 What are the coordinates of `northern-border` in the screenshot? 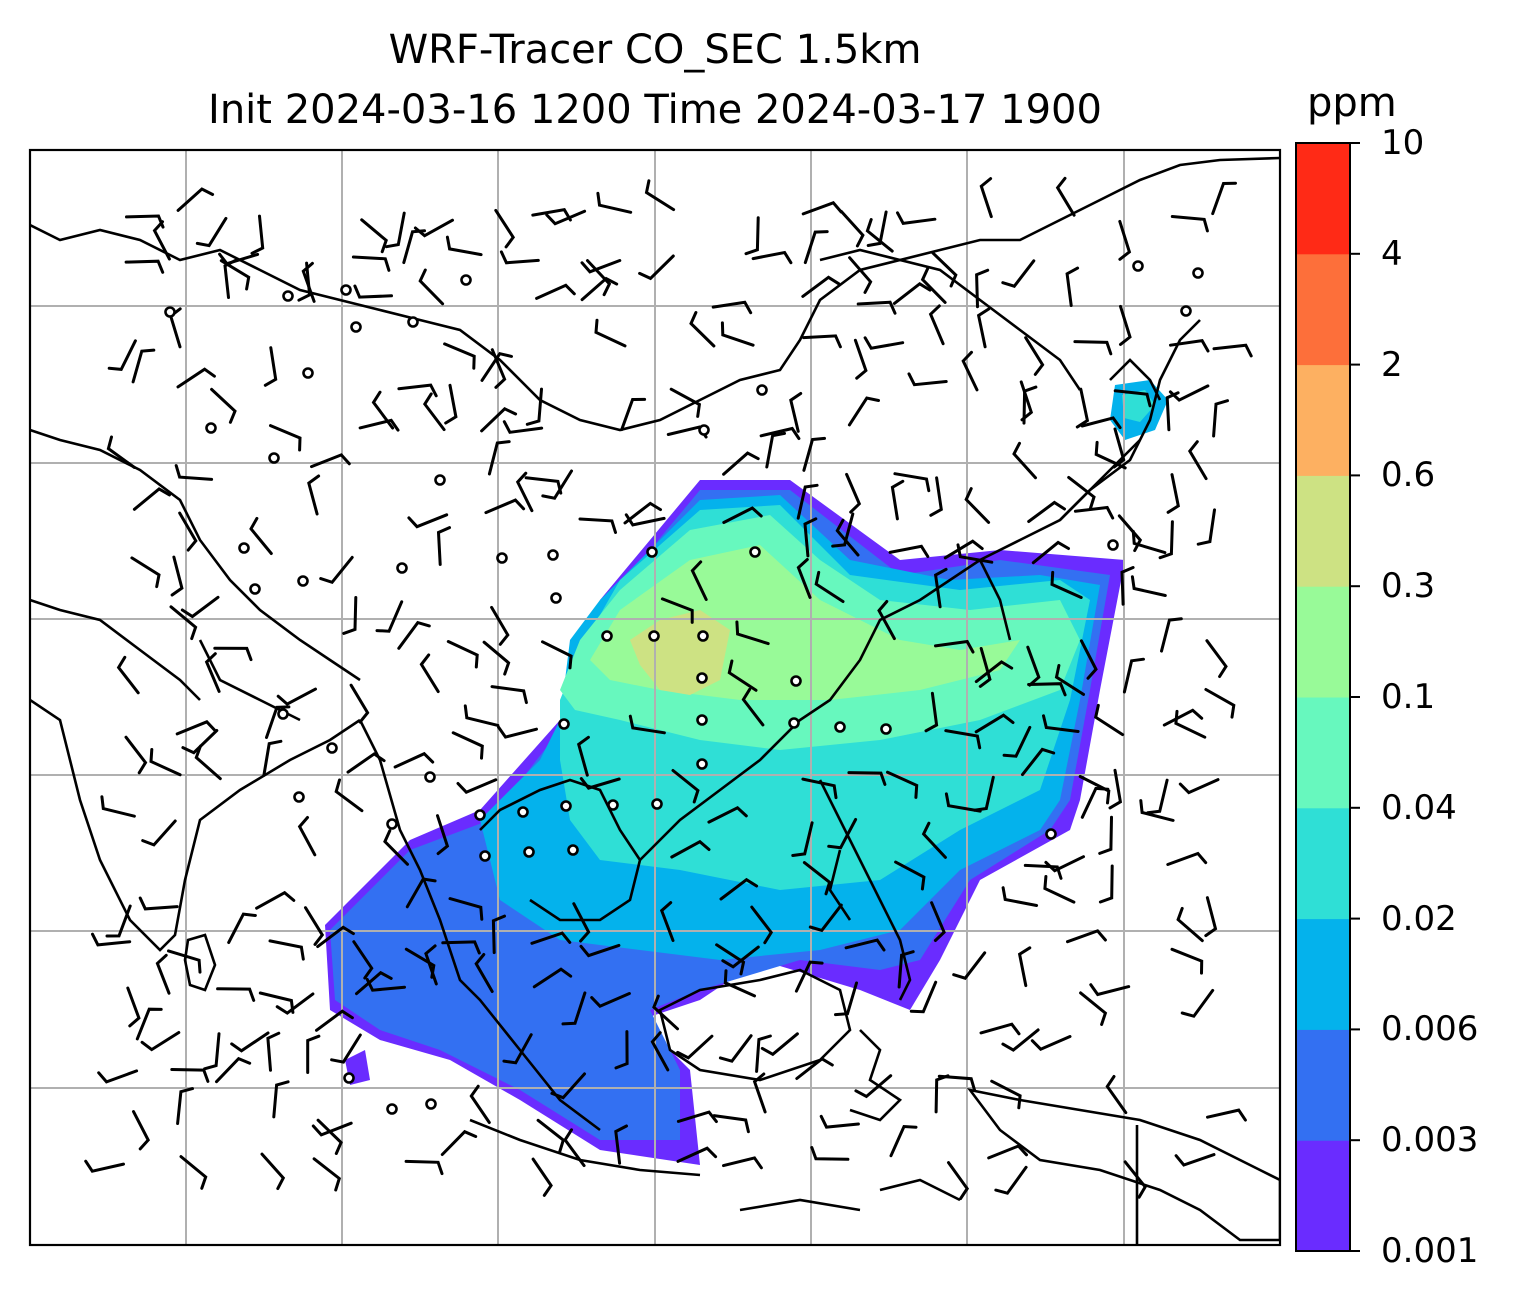 It's located at (556, 327).